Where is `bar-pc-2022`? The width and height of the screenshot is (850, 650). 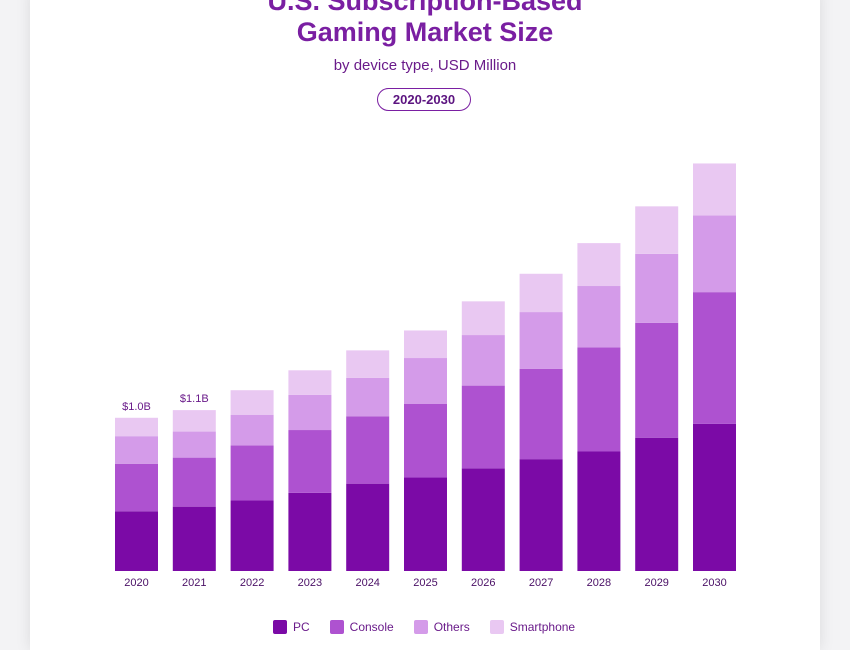 bar-pc-2022 is located at coordinates (252, 535).